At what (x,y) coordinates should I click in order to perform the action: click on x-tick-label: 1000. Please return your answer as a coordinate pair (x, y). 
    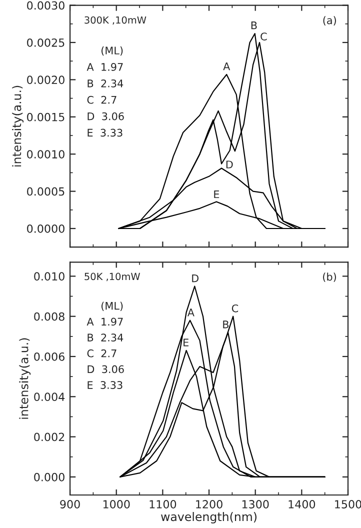
    Looking at the image, I should click on (116, 504).